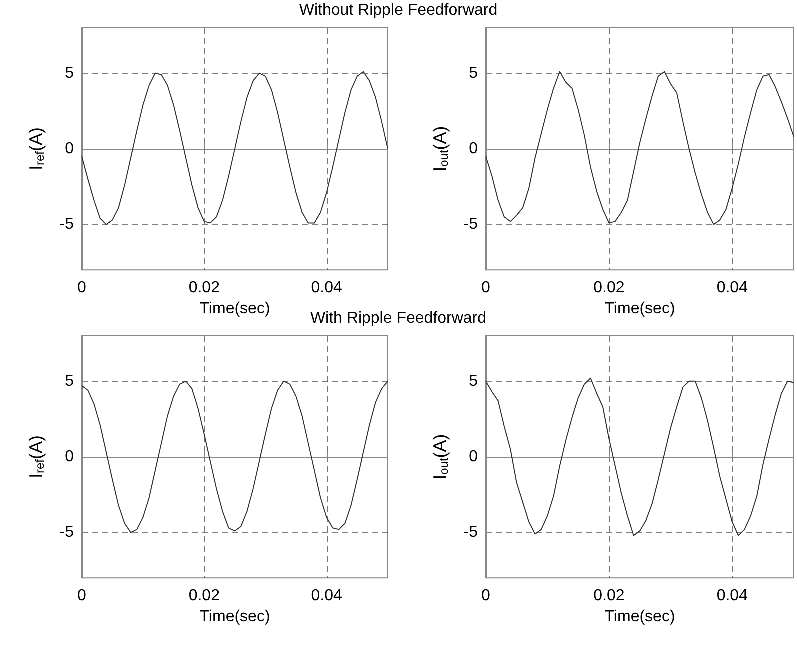  Describe the element at coordinates (398, 318) in the screenshot. I see `chart-title: With Ripple Feedforward` at that location.